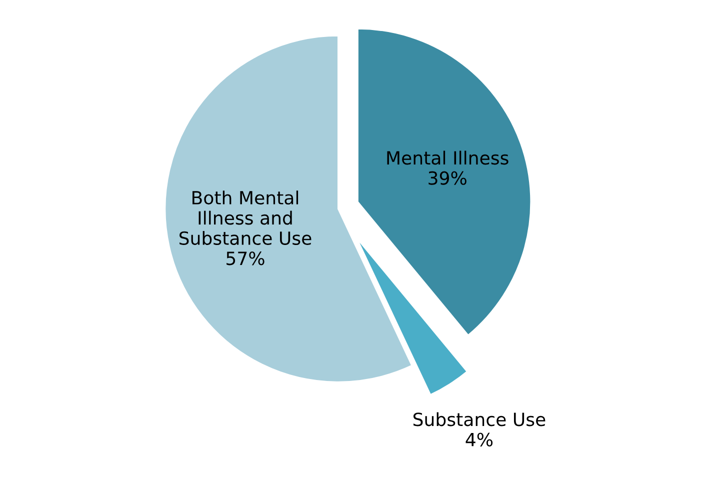 Image resolution: width=711 pixels, height=487 pixels. What do you see at coordinates (447, 157) in the screenshot?
I see `slice-label: Mental Illness` at bounding box center [447, 157].